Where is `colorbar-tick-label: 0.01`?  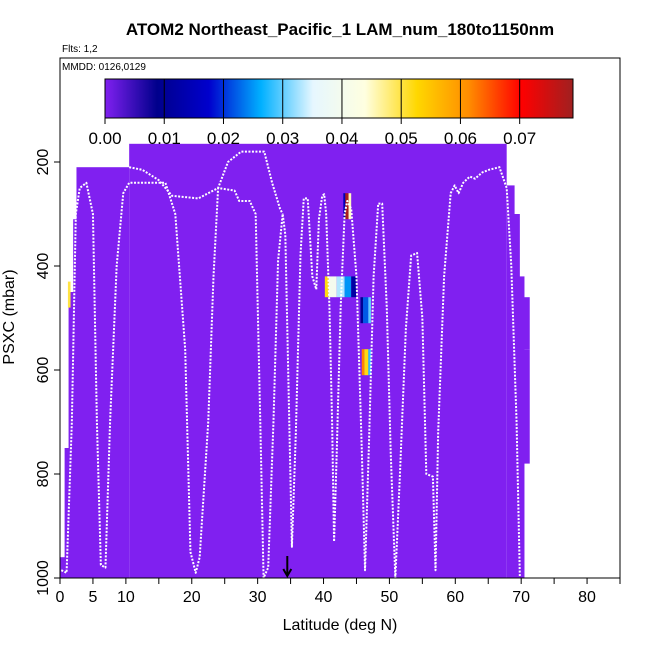 colorbar-tick-label: 0.01 is located at coordinates (164, 138).